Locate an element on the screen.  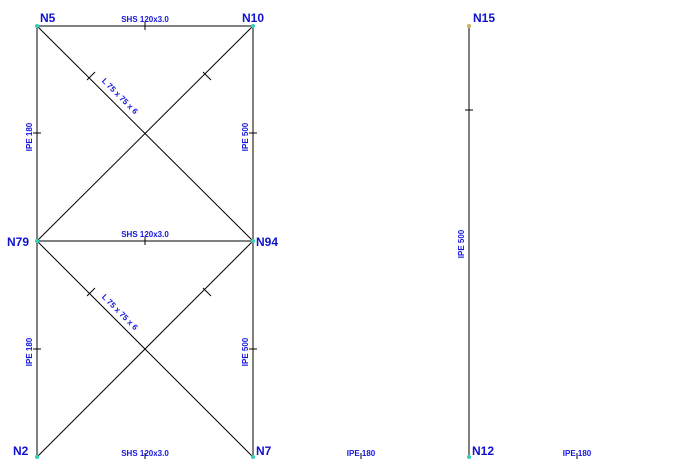
section-label-beam-top: SHS 120x3.0 is located at coordinates (145, 19).